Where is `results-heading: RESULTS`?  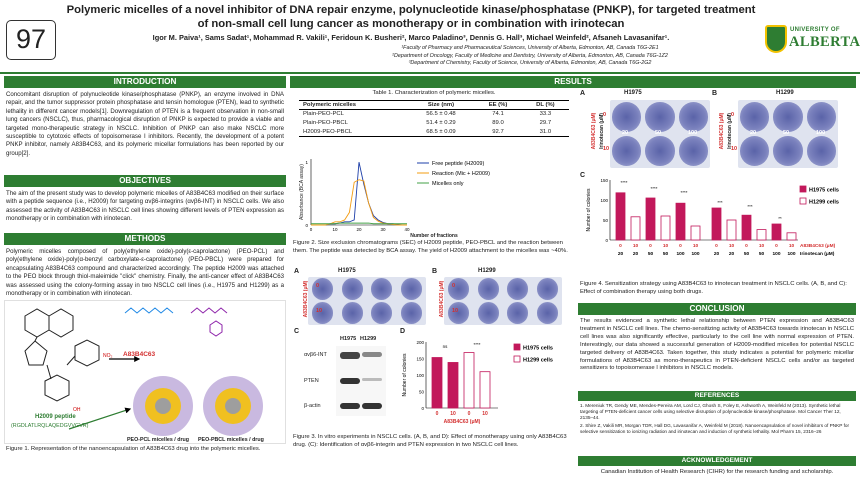
results-heading: RESULTS is located at coordinates (573, 82).